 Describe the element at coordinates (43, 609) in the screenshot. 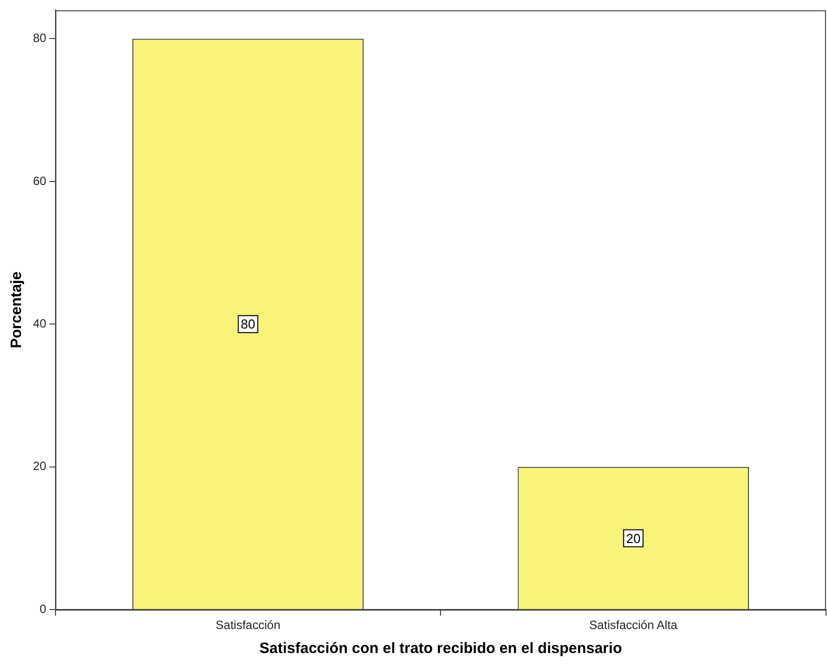

I see `y-tick-label: 0` at that location.